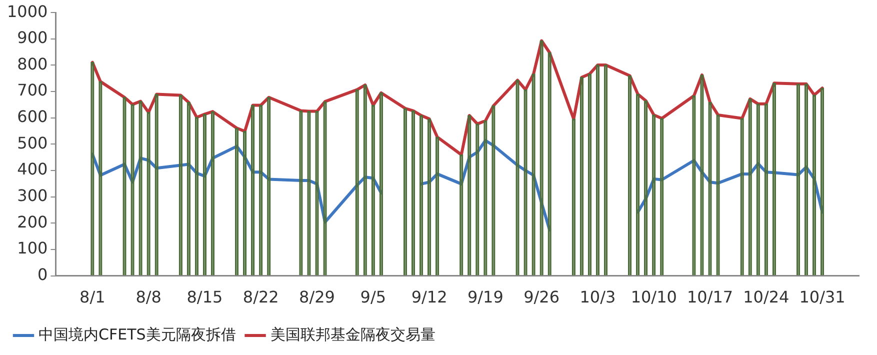 This screenshot has width=877, height=355. I want to click on y-tick-label: 400, so click(32, 169).